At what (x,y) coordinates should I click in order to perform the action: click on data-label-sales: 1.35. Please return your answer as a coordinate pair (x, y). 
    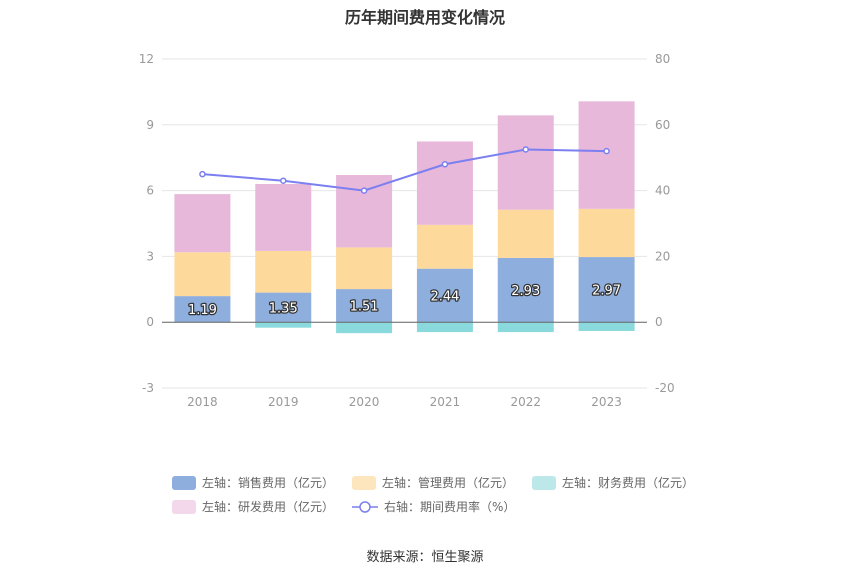
    Looking at the image, I should click on (283, 308).